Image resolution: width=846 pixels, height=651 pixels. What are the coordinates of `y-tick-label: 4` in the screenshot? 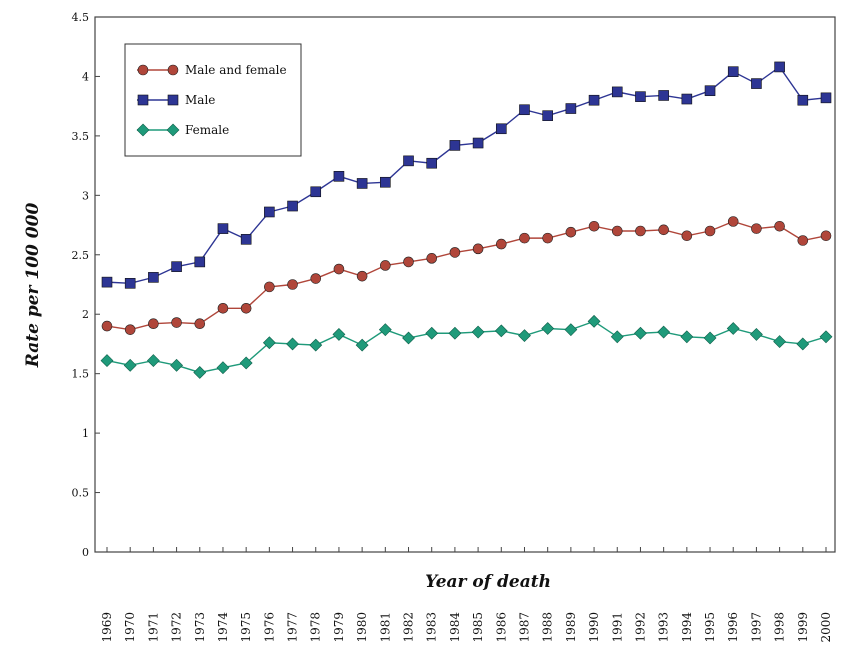 It's located at (85, 76).